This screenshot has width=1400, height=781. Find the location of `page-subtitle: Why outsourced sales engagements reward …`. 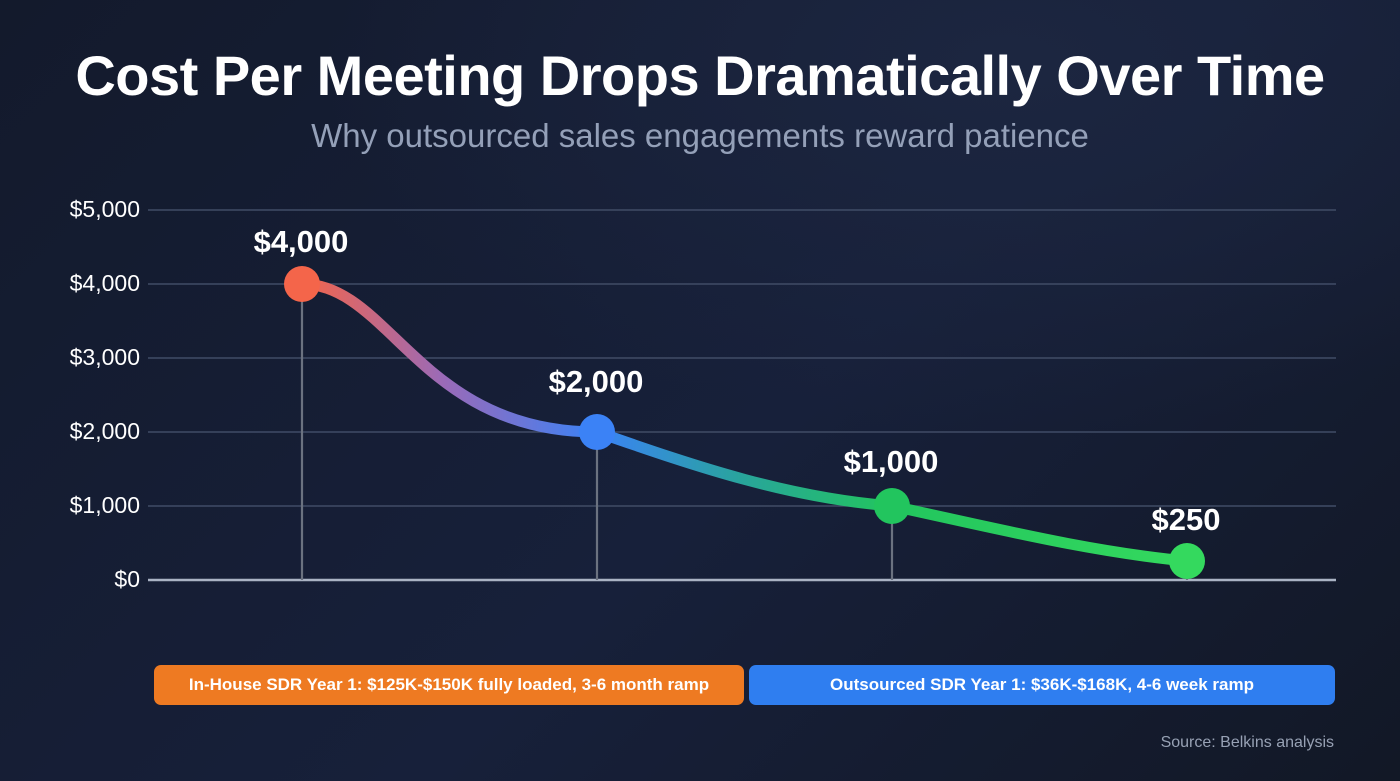

page-subtitle: Why outsourced sales engagements reward … is located at coordinates (700, 135).